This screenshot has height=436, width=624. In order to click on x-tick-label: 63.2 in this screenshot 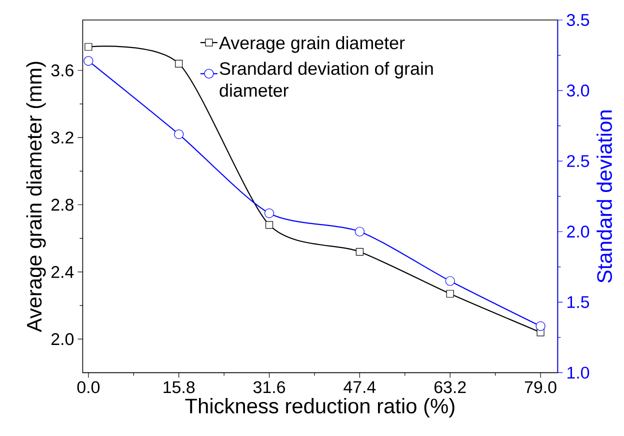, I will do `click(450, 387)`.